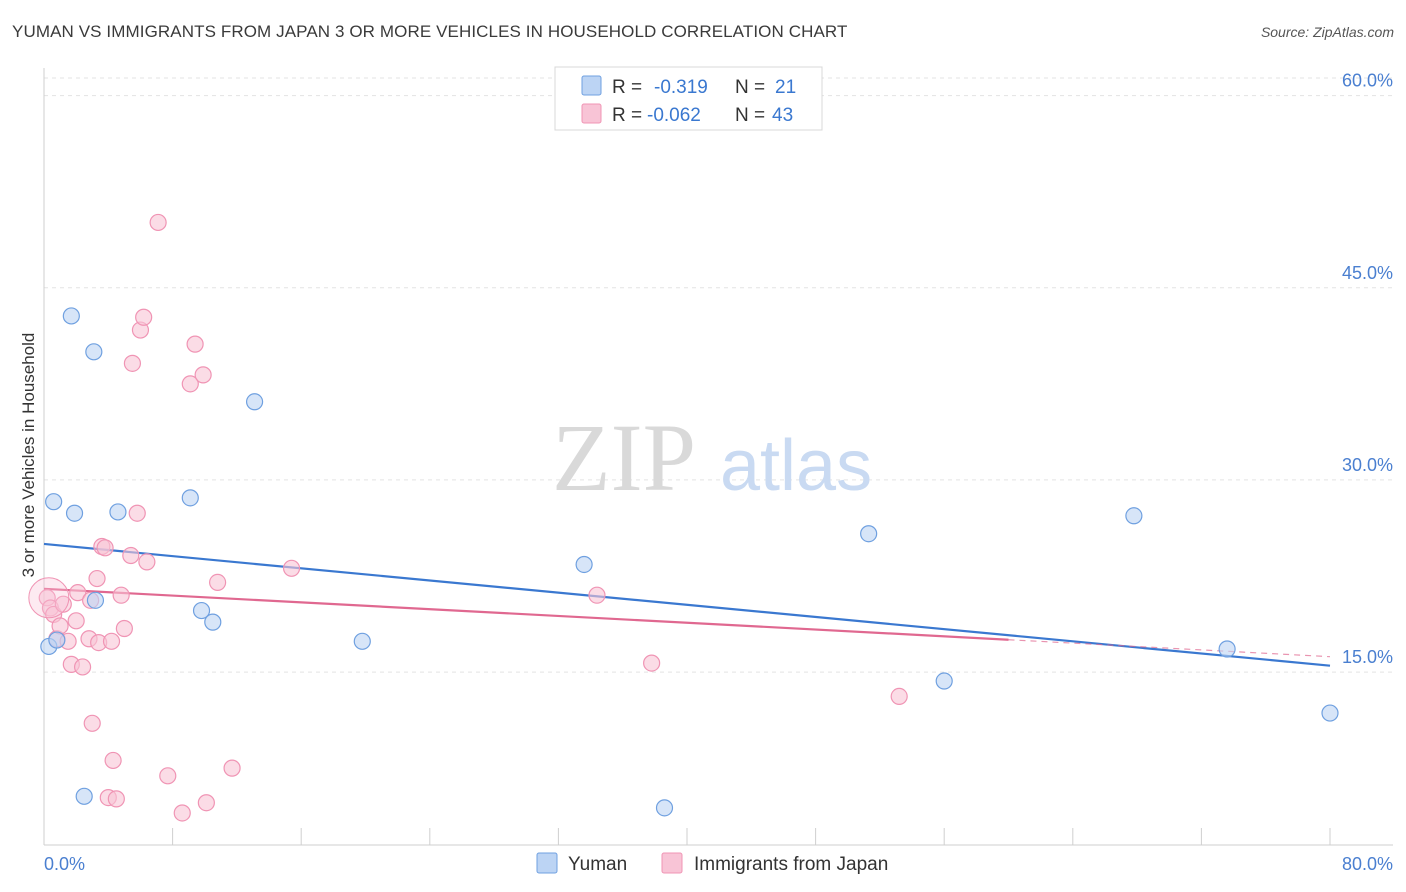 The image size is (1406, 892). I want to click on y-tick-label: 45.0%, so click(1367, 273).